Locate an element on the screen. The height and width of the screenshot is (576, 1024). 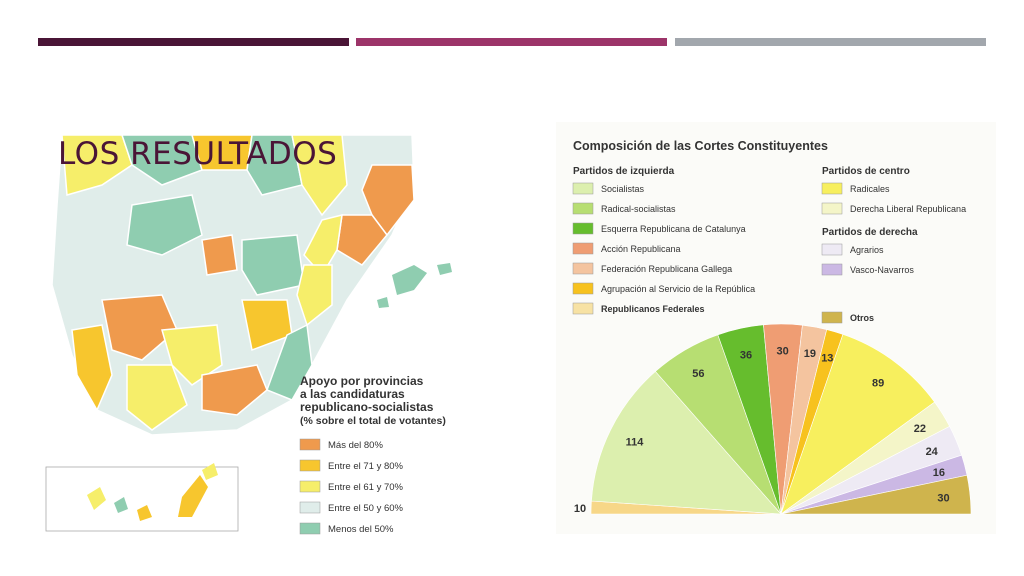
map-legend-title-line: a las candidaturas is located at coordinates (352, 394).